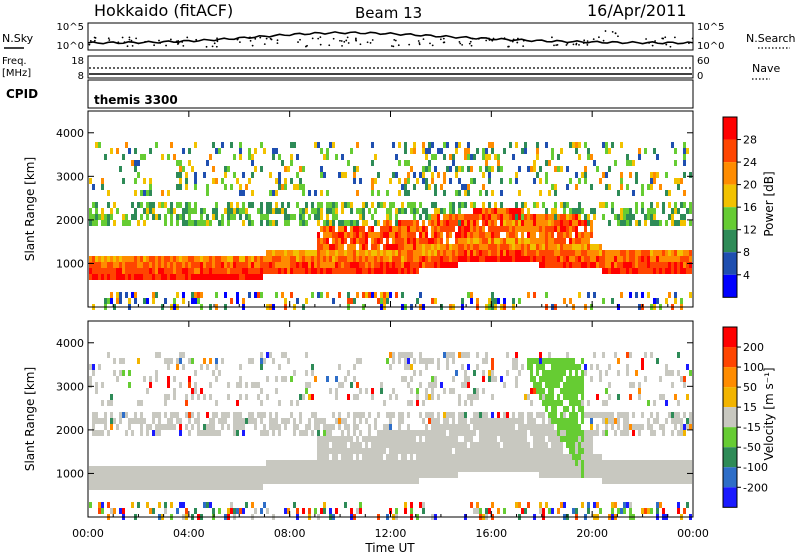 The image size is (800, 554). Describe the element at coordinates (730, 457) in the screenshot. I see `colorbar-swatch` at that location.